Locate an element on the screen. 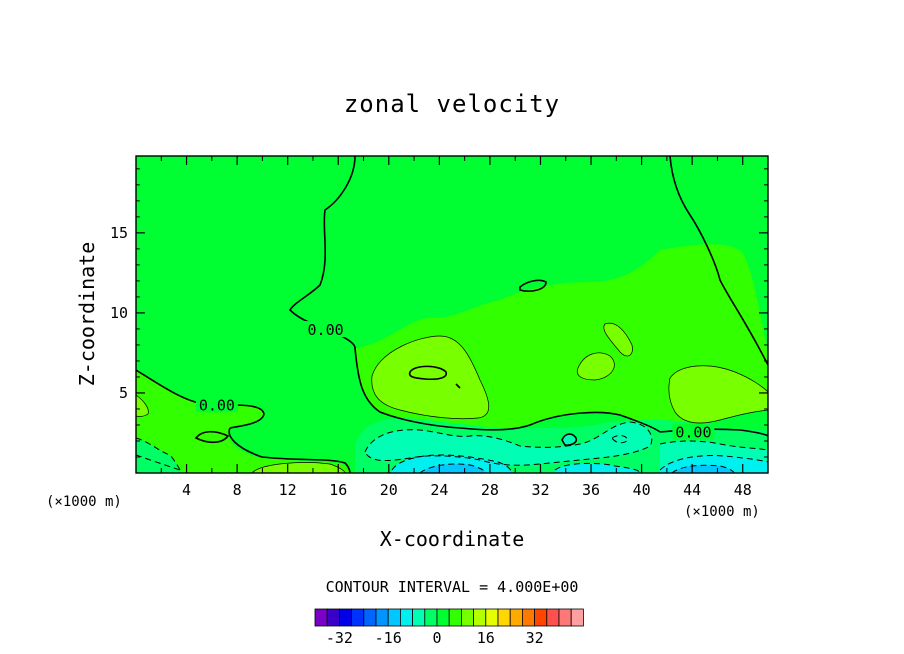 The image size is (904, 654). contour-interval-text: CONTOUR INTERVAL = 4.000E+00 is located at coordinates (452, 587).